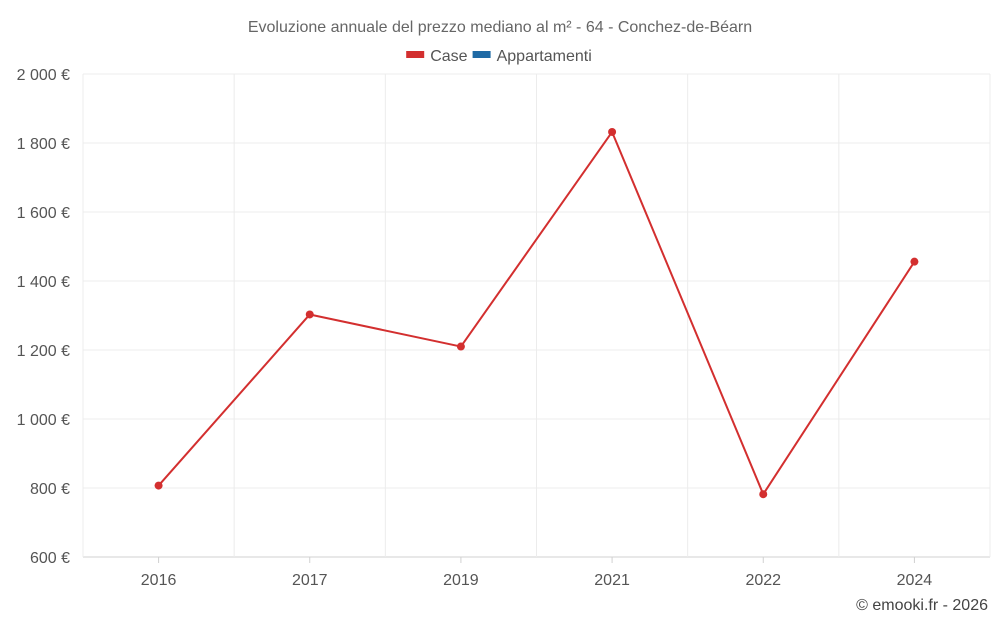  What do you see at coordinates (43, 75) in the screenshot?
I see `y-tick-label: 2 000 €` at bounding box center [43, 75].